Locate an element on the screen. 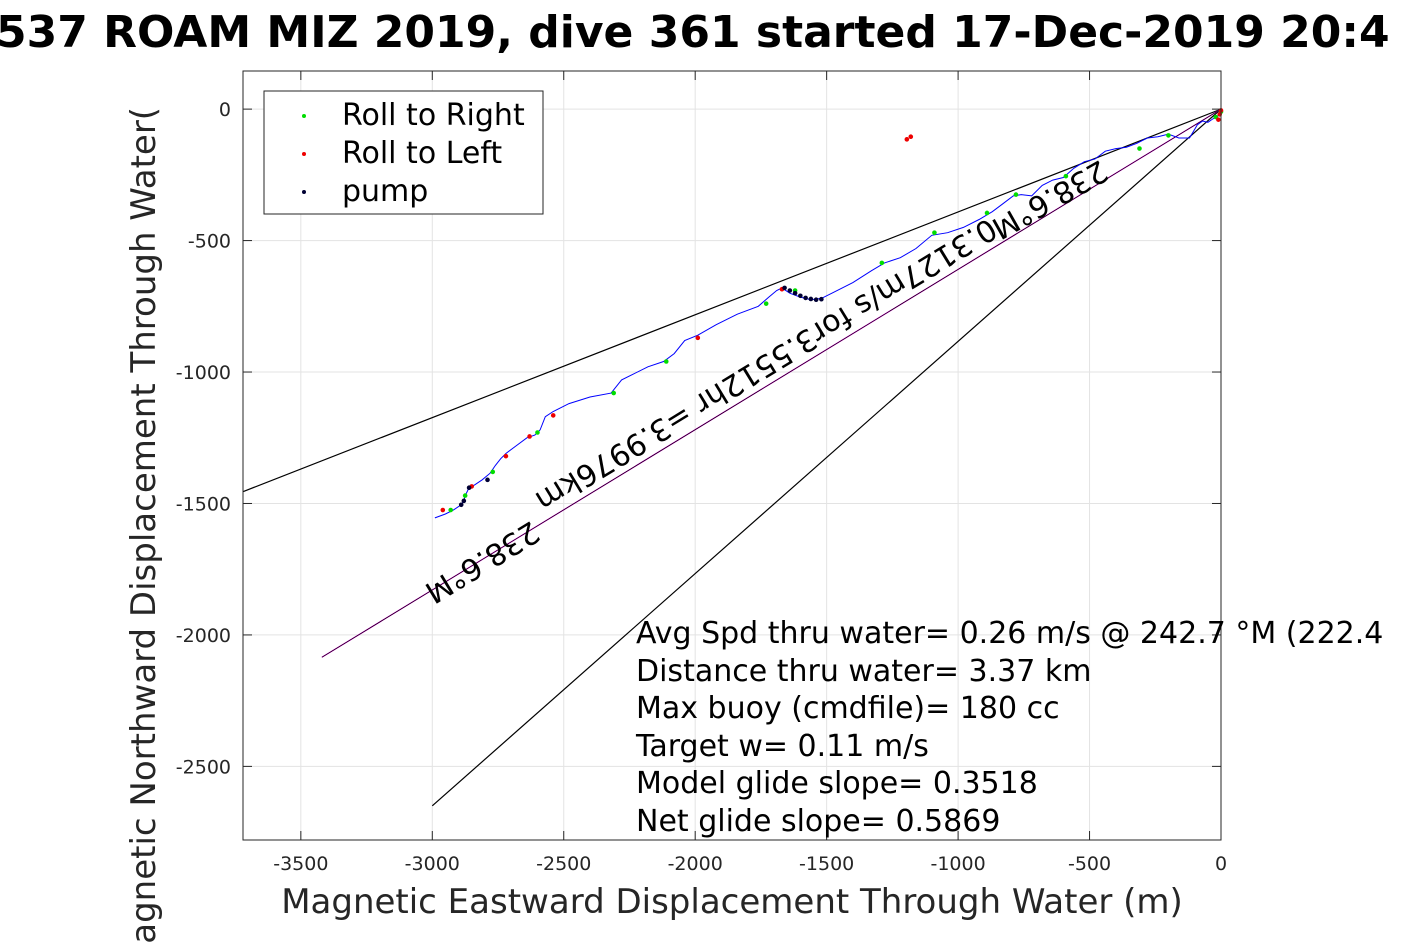 The width and height of the screenshot is (1417, 945). annotation-max-buoy: Max buoy (cmdfile)= 180 cc is located at coordinates (848, 708).